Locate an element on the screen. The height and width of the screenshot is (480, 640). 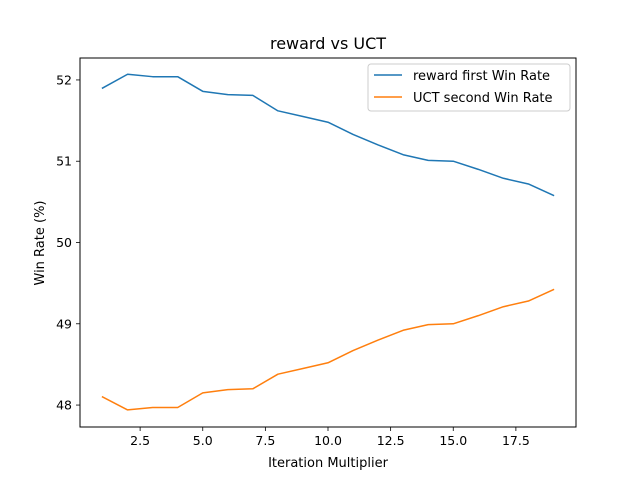
legend-box is located at coordinates (469, 87).